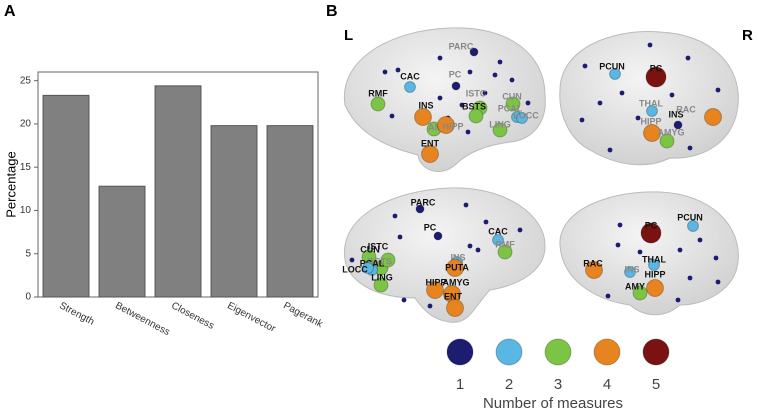  Describe the element at coordinates (26, 80) in the screenshot. I see `y-tick-label: 25` at that location.